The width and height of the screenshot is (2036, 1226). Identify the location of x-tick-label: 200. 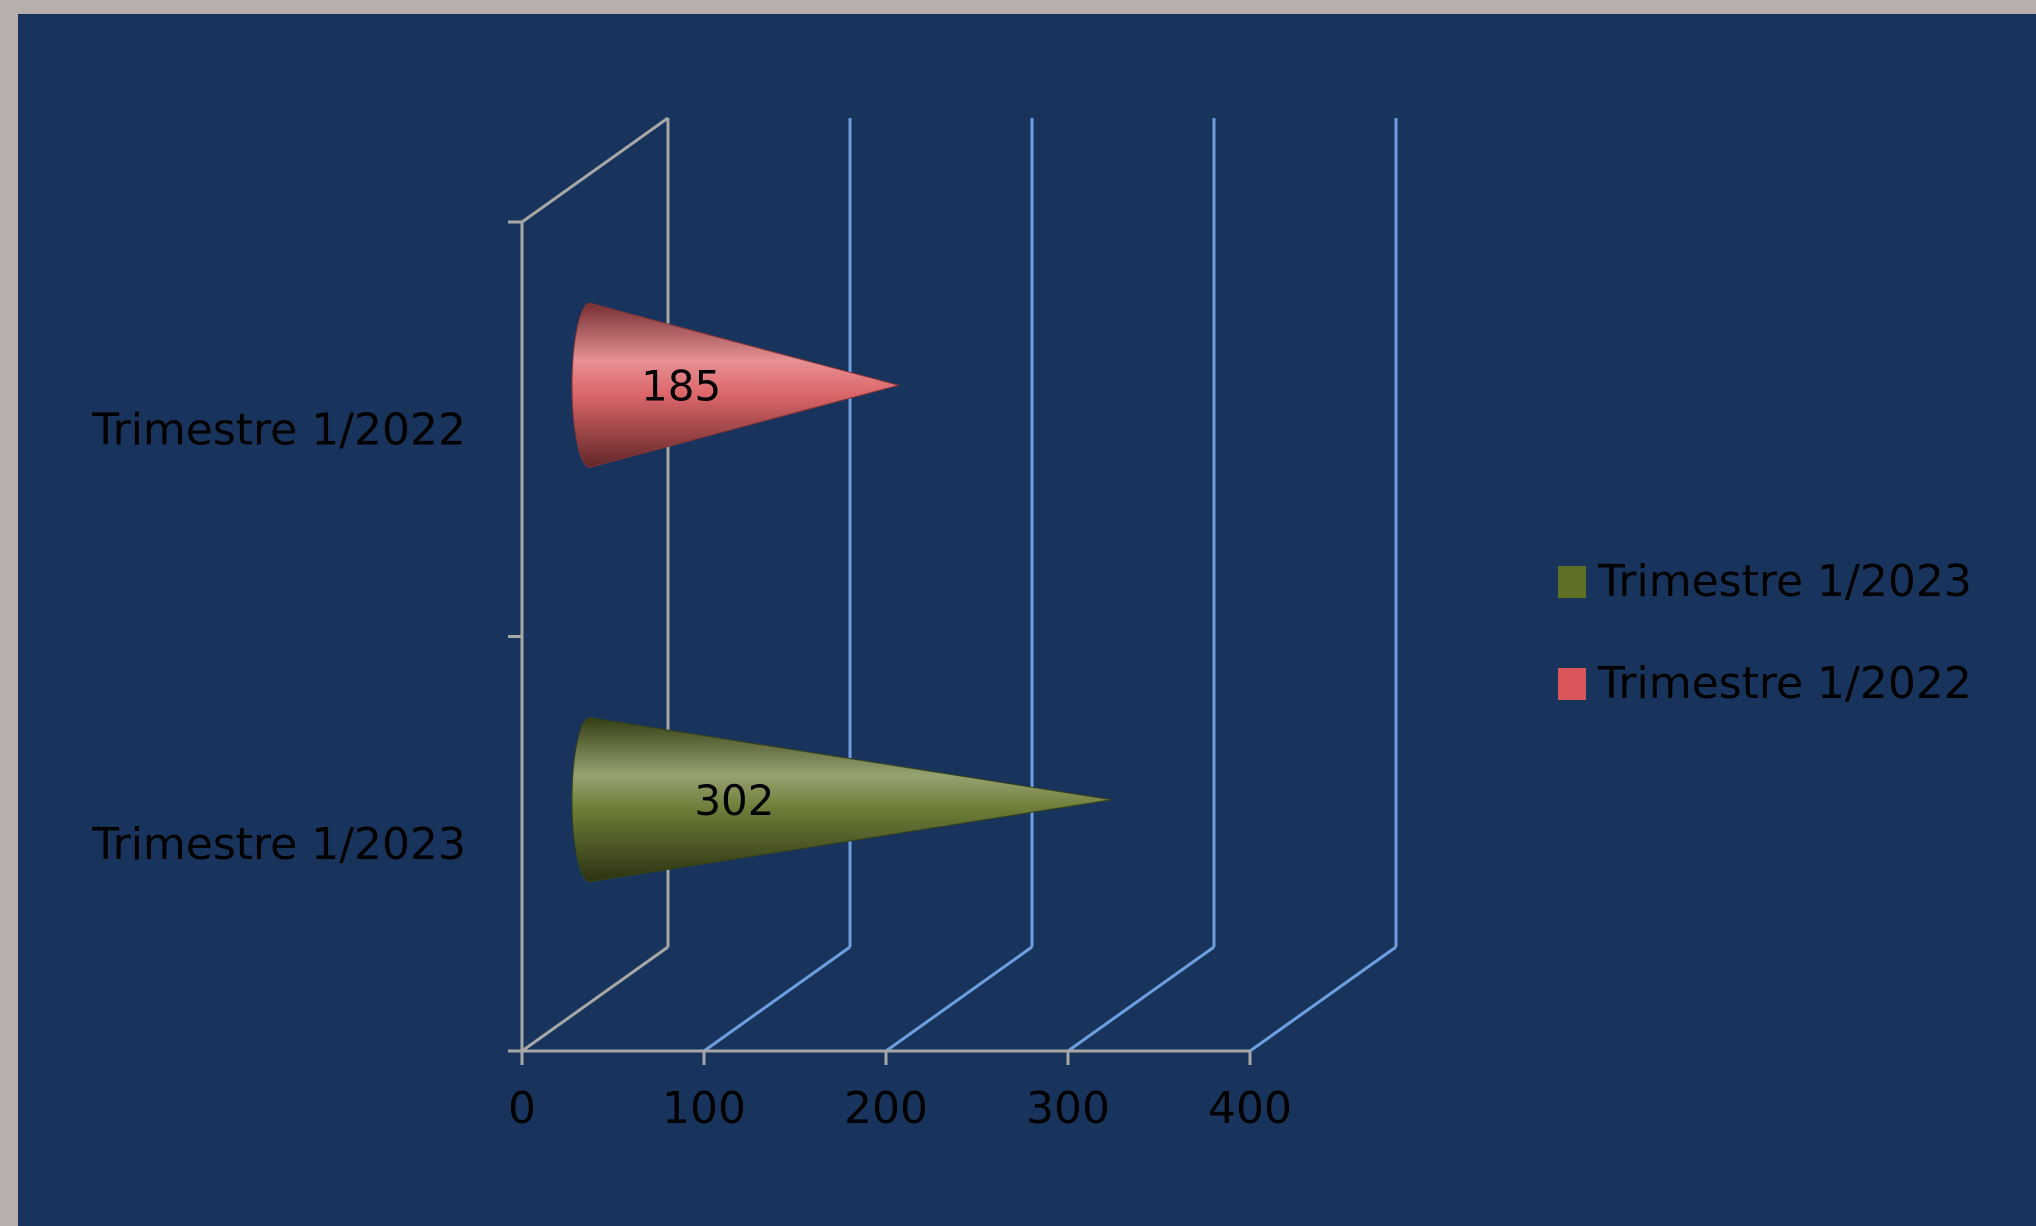
(886, 1108).